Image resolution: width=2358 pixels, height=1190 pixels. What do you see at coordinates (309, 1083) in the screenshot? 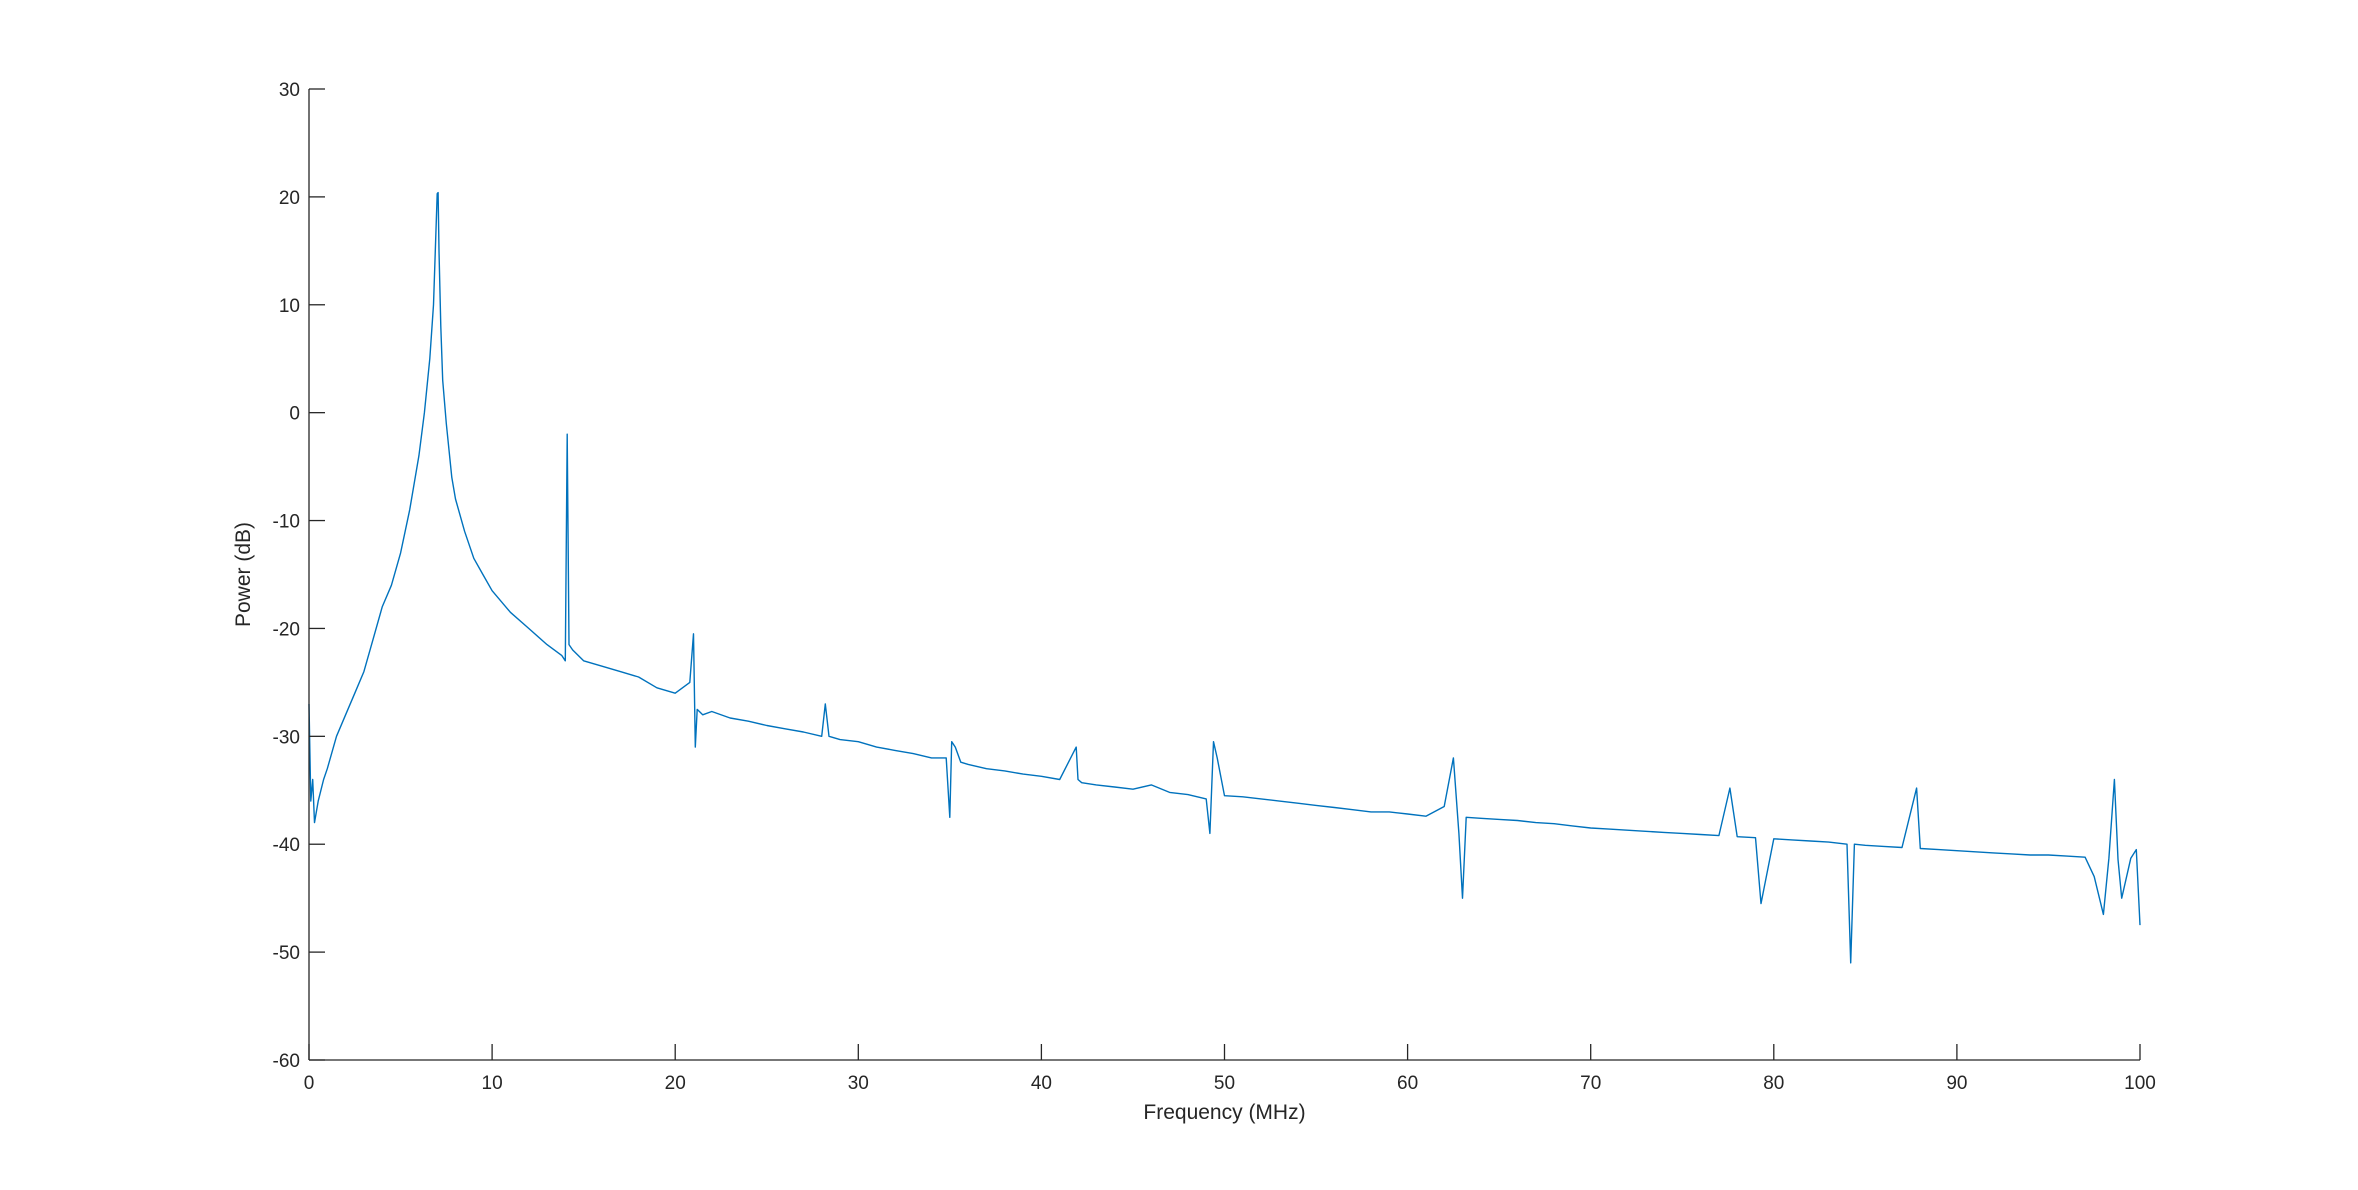
I see `x-tick-label: 0` at bounding box center [309, 1083].